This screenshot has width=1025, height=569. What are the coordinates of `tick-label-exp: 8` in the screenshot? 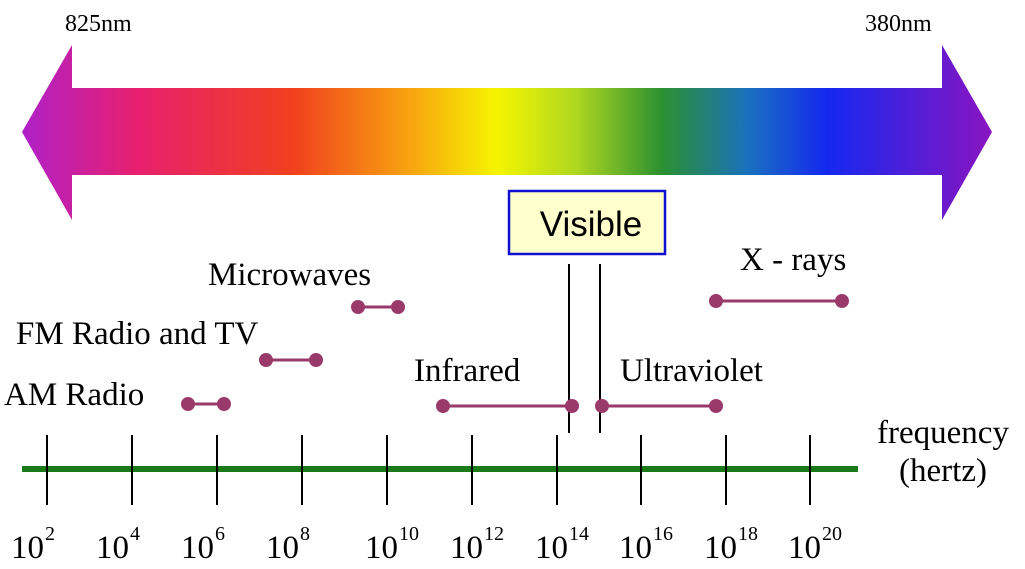 It's located at (305, 534).